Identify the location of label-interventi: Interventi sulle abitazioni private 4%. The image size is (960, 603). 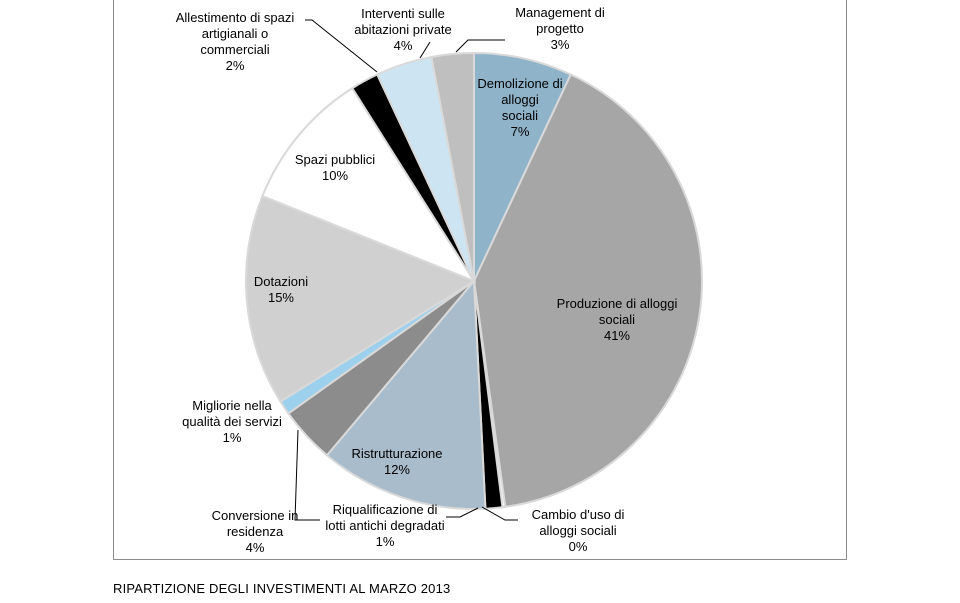
(403, 29).